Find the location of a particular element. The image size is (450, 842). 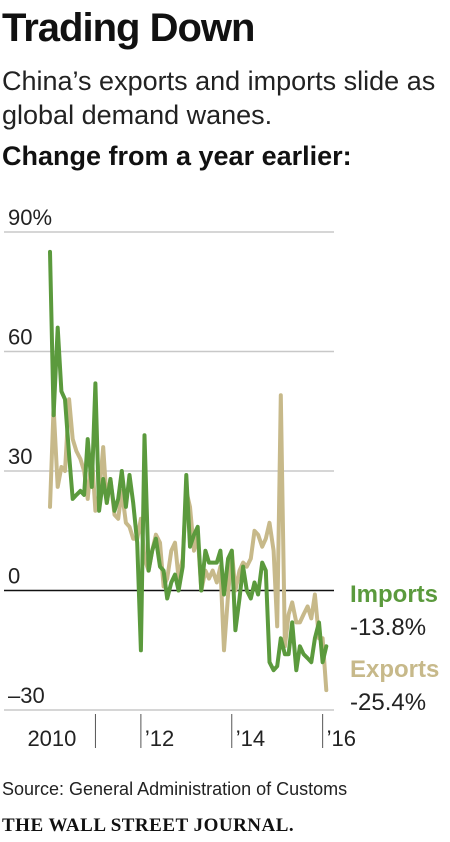

x-tick-label: 2010 is located at coordinates (51, 738).